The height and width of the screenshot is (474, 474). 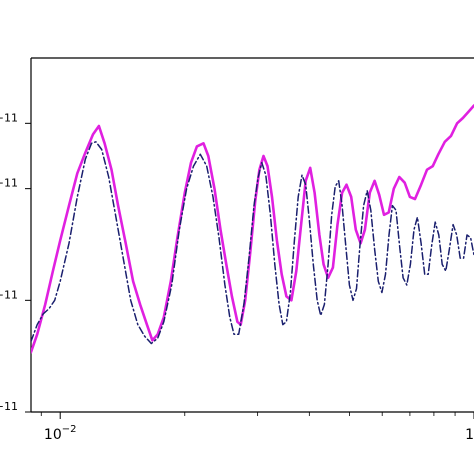 I want to click on x-tick-exponent: −2, so click(x=69, y=429).